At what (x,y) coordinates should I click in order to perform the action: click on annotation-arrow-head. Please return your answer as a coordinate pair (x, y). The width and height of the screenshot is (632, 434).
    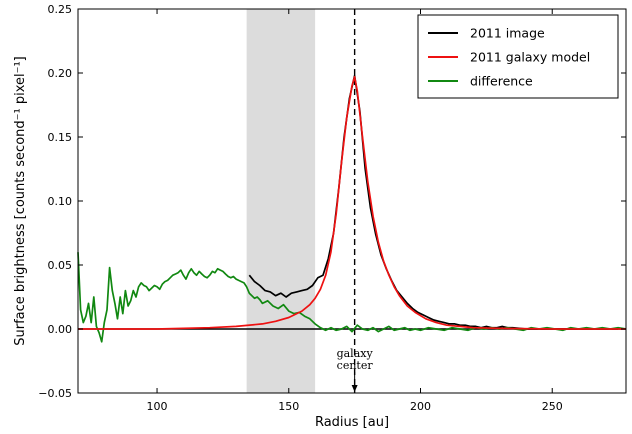
    Looking at the image, I should click on (354, 388).